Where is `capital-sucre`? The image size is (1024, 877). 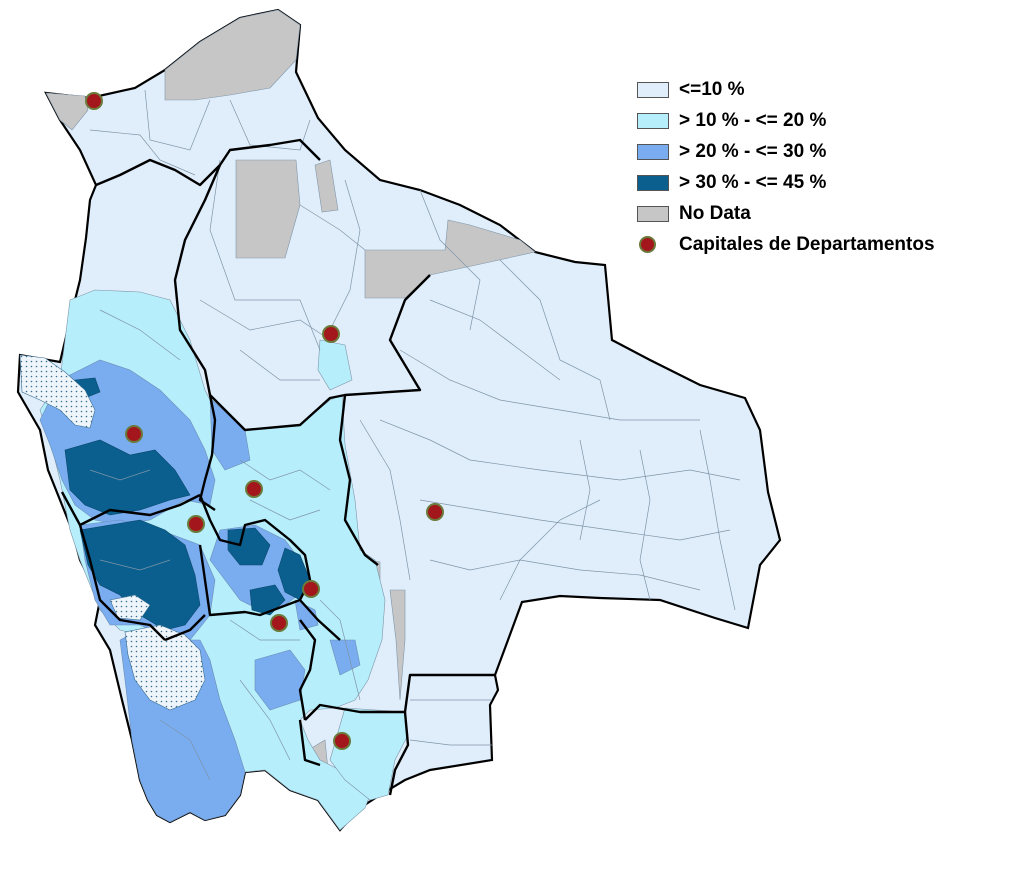 capital-sucre is located at coordinates (311, 589).